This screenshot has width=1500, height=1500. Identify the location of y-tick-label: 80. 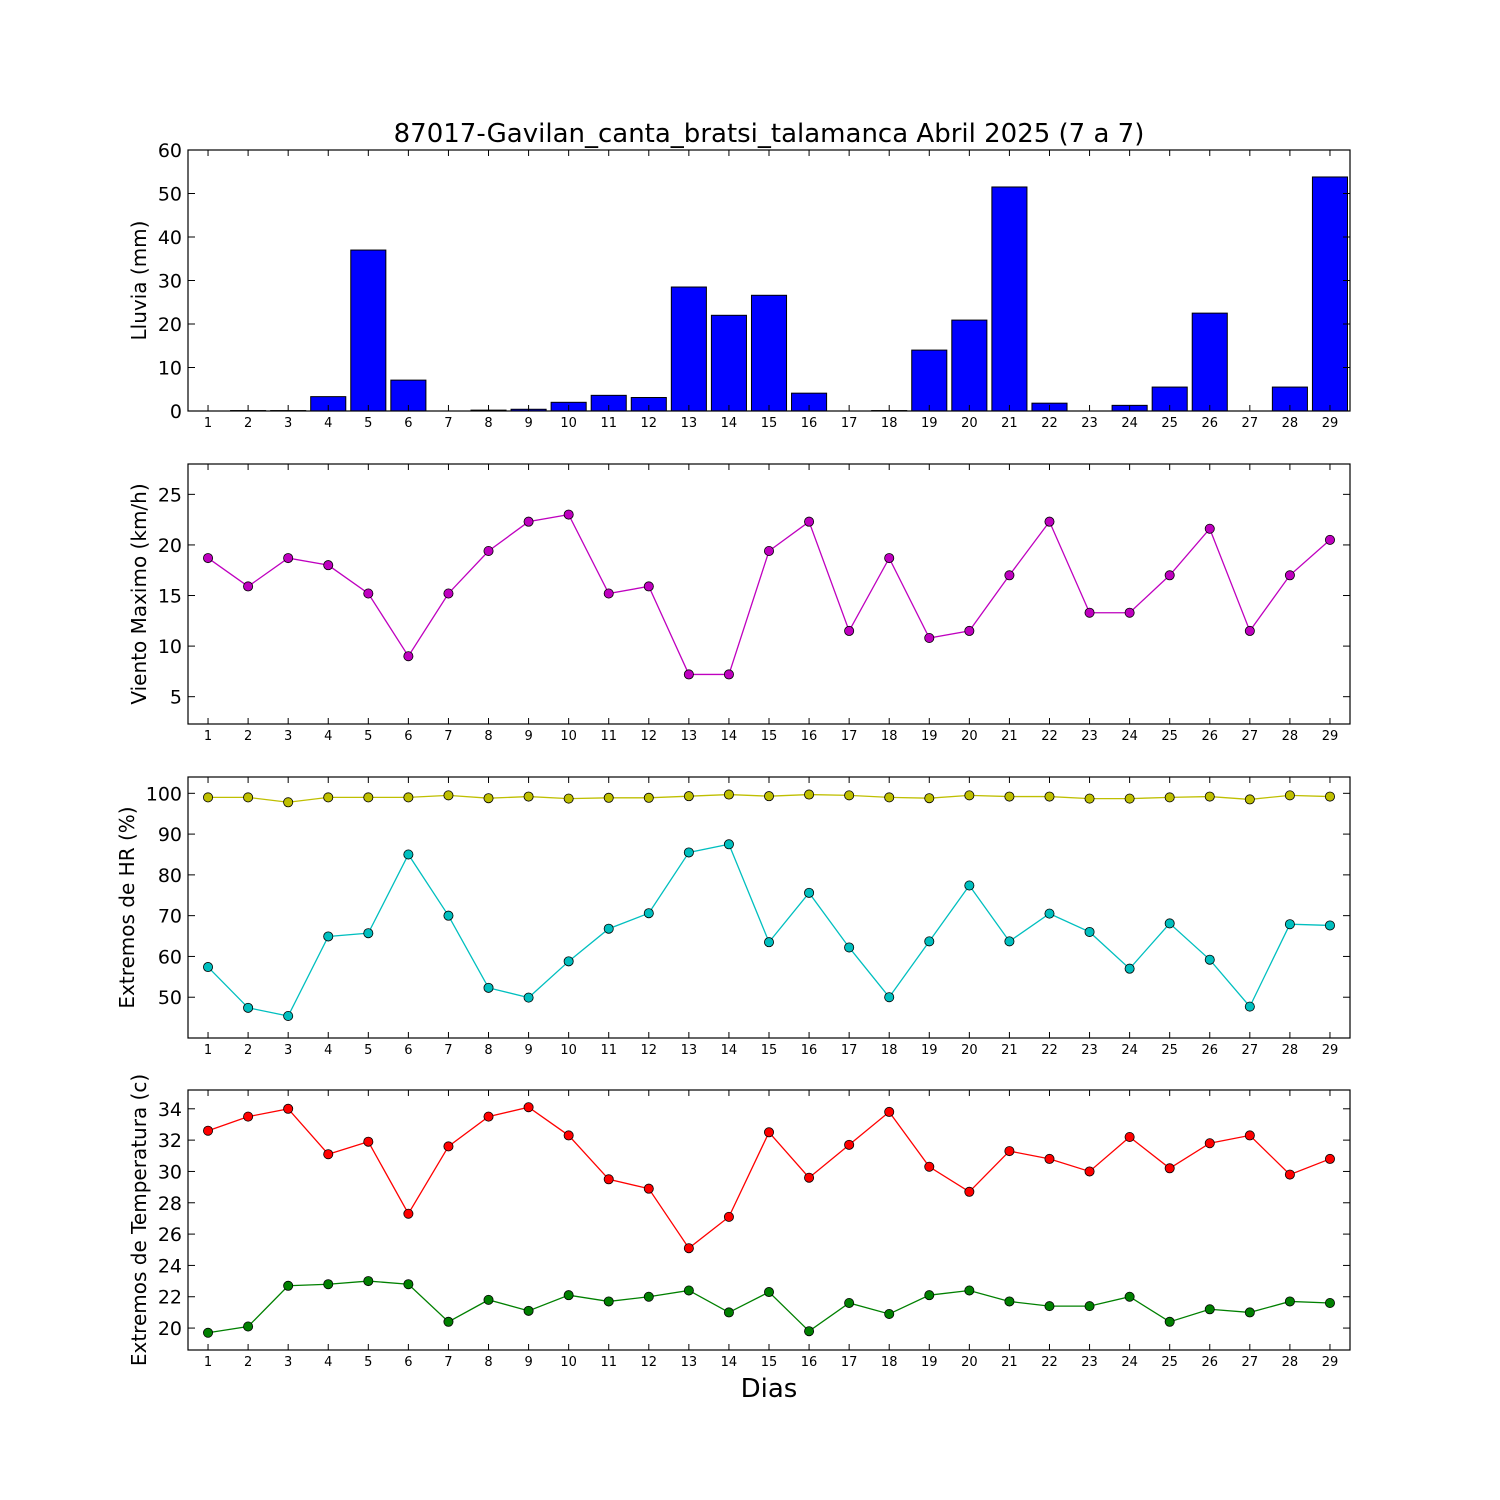
(170, 876).